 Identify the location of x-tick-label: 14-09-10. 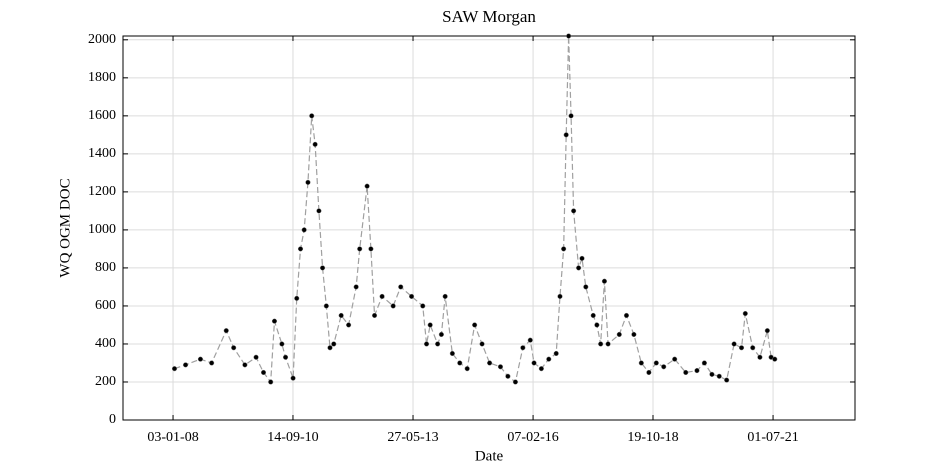
(292, 437).